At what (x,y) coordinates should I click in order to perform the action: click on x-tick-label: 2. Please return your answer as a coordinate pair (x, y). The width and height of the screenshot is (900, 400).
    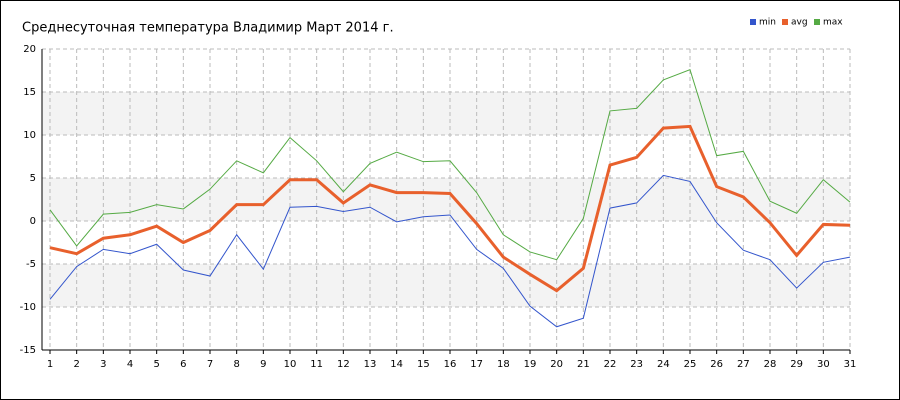
    Looking at the image, I should click on (76, 364).